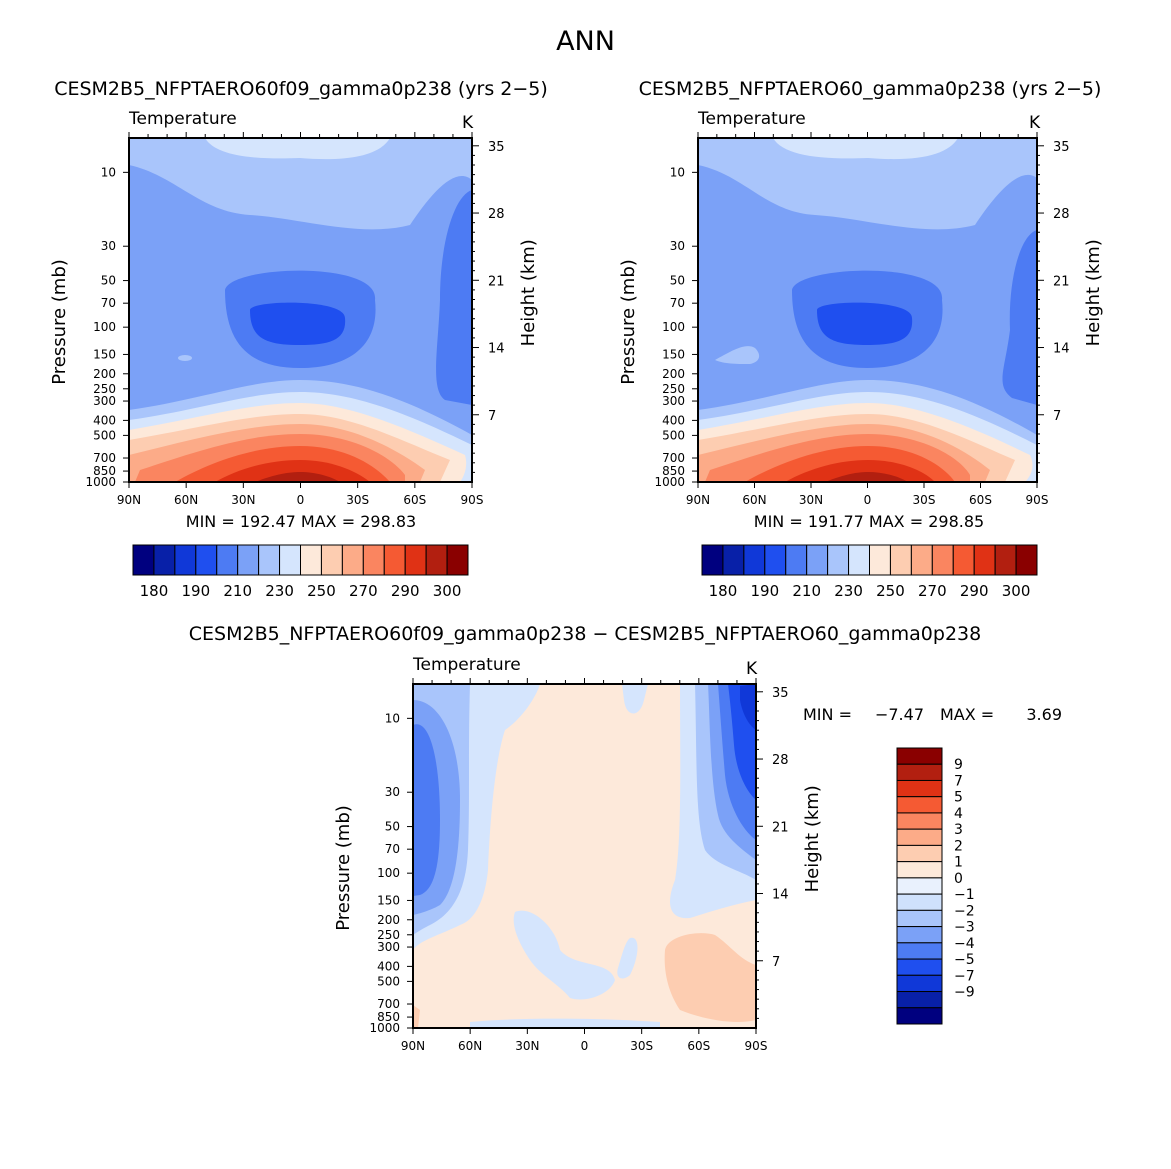 This screenshot has width=1171, height=1169. I want to click on x-tick-label: 60N, so click(754, 500).